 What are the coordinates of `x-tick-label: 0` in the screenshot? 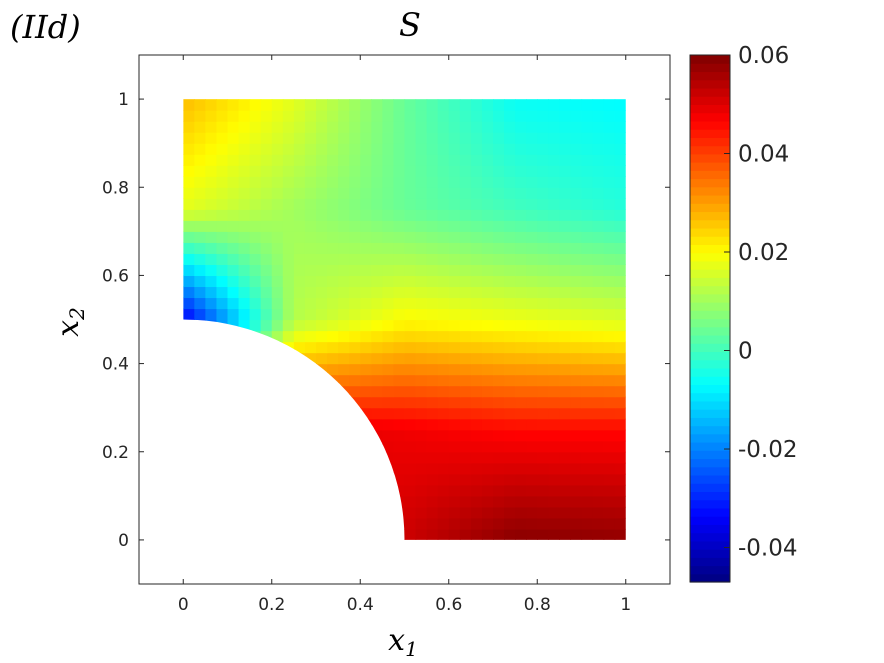 It's located at (183, 605).